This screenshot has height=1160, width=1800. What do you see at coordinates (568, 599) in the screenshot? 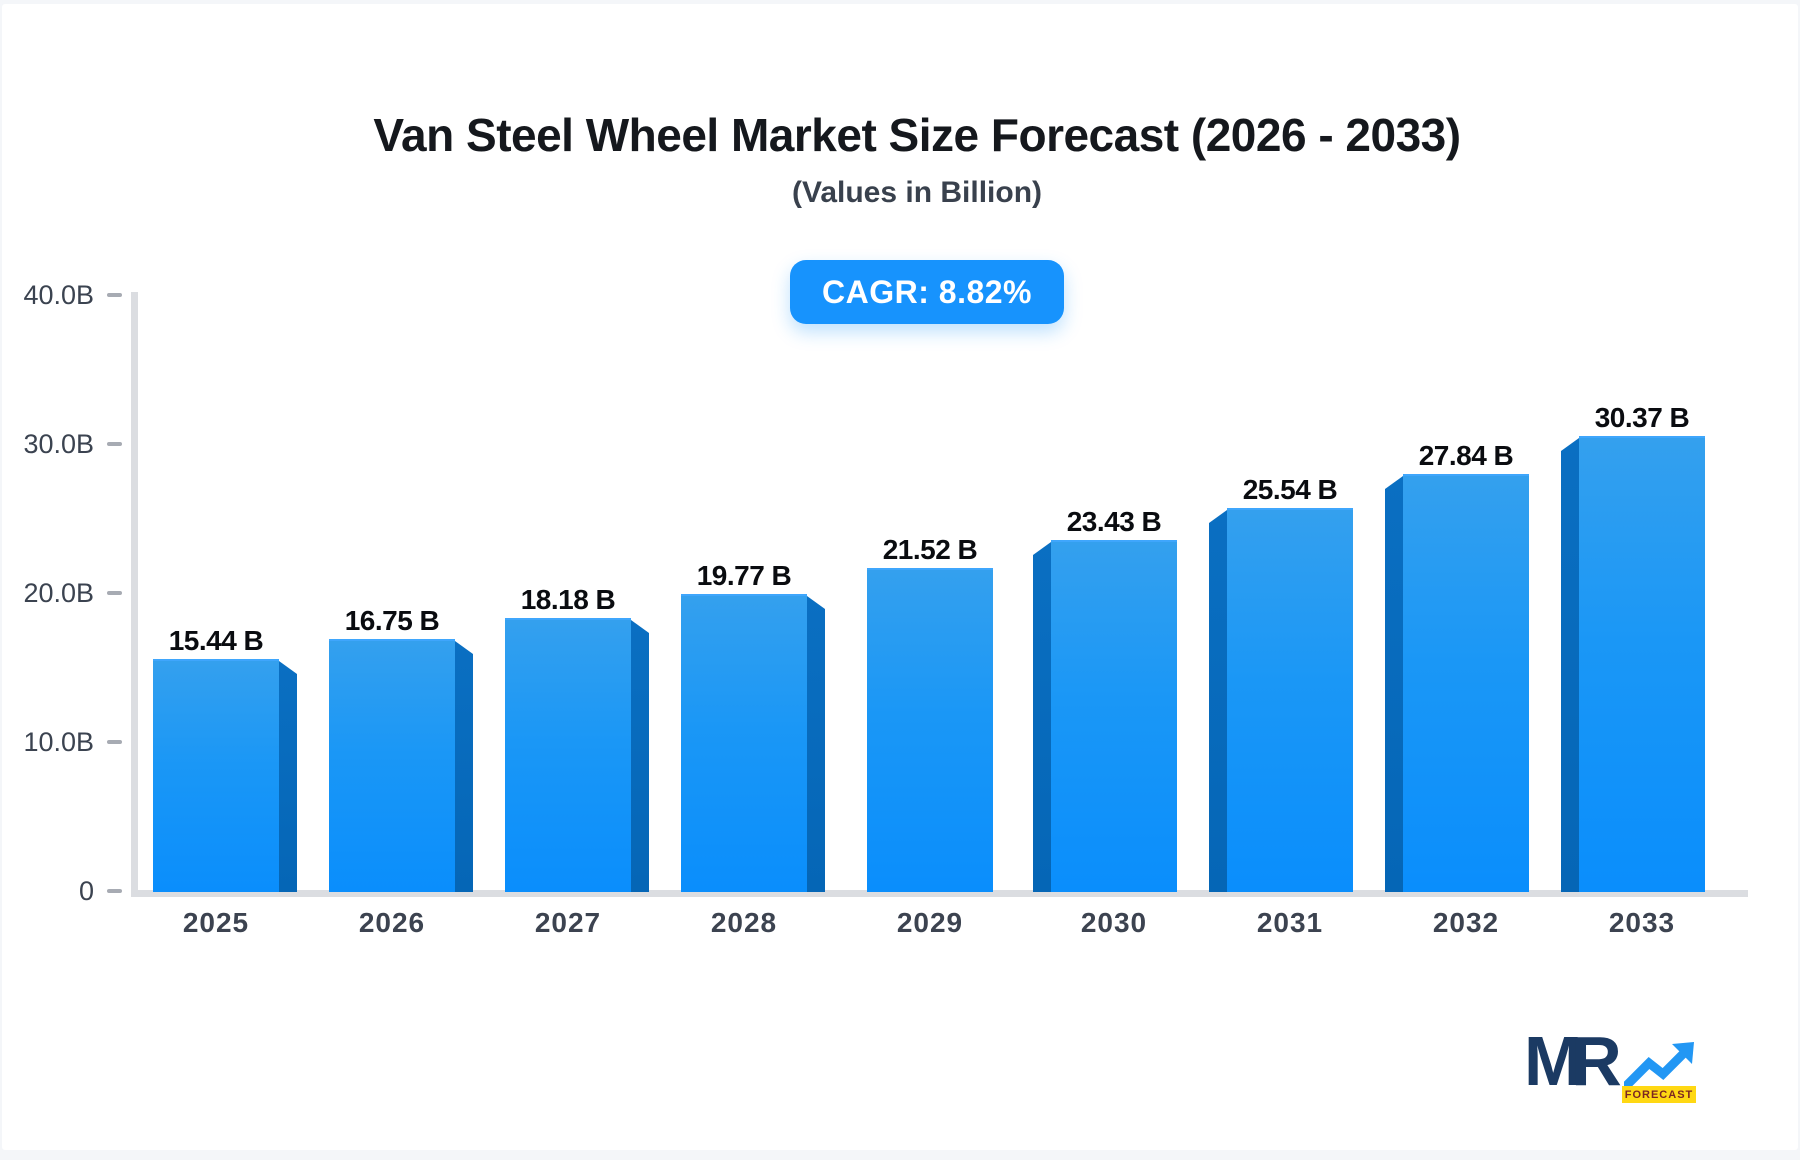
I see `bar-value-label-2027: 18.18 B` at bounding box center [568, 599].